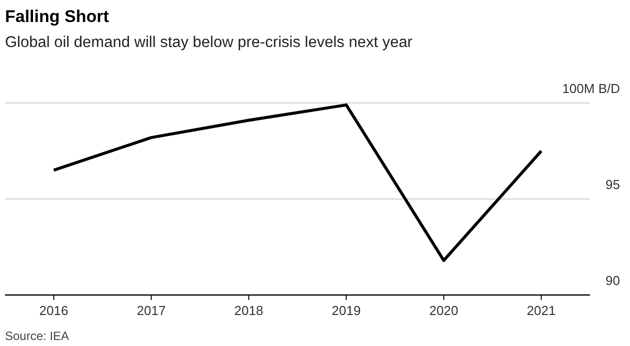  What do you see at coordinates (541, 310) in the screenshot?
I see `x-tick-label: 2021` at bounding box center [541, 310].